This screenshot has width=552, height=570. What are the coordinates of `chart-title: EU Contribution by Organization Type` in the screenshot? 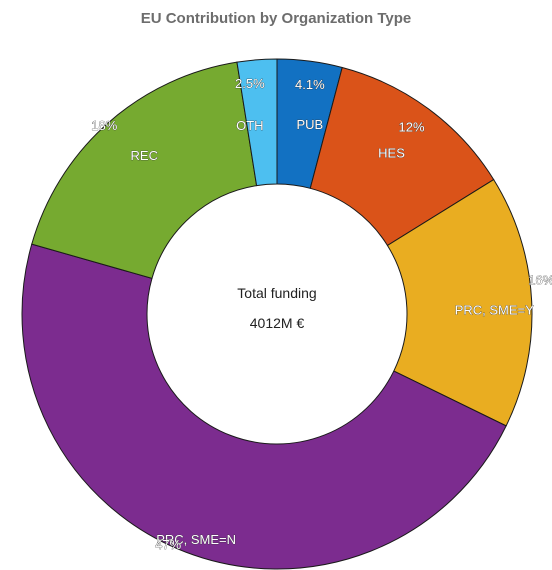 It's located at (276, 18).